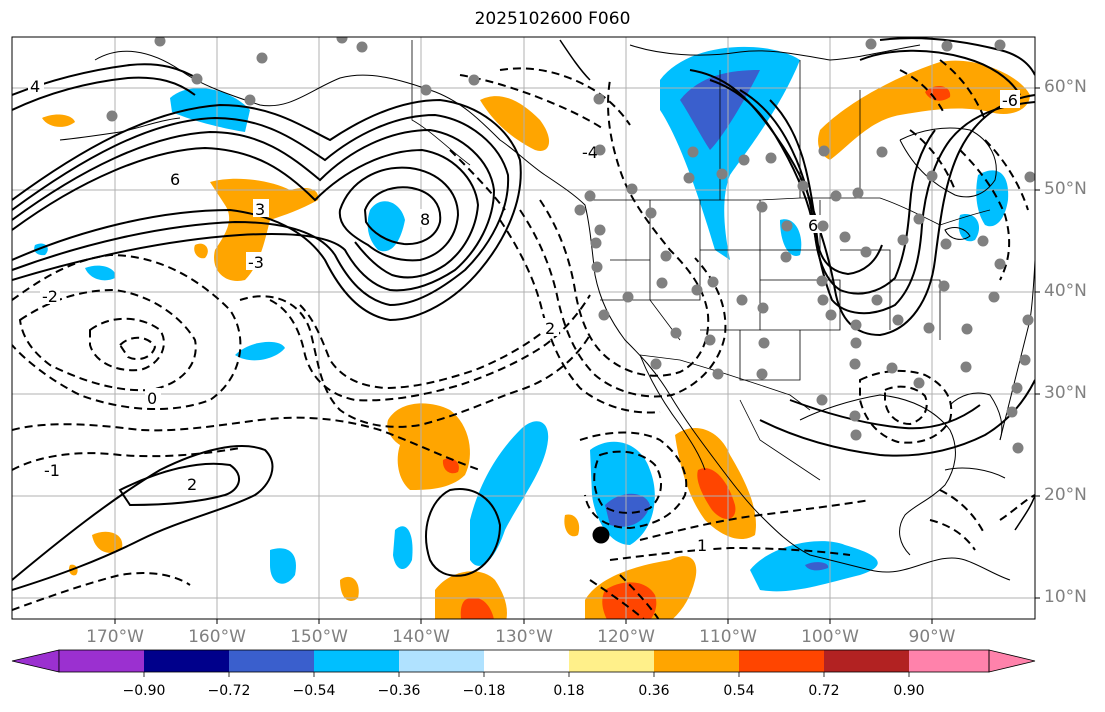  I want to click on contour-label: 8, so click(425, 219).